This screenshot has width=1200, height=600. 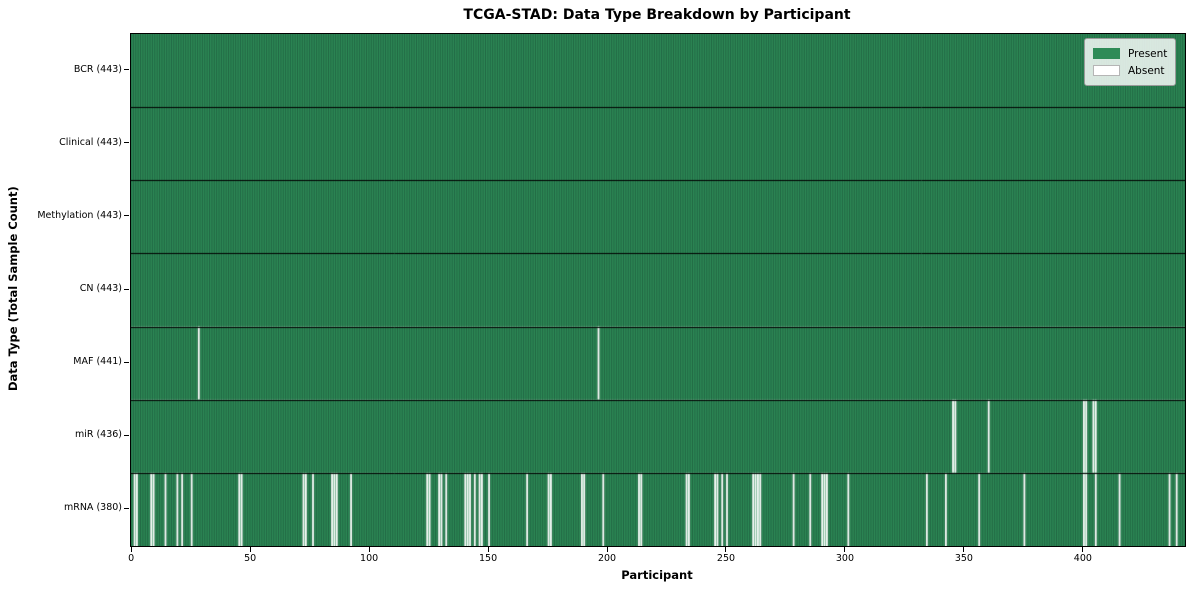 I want to click on legend: Present Absent, so click(x=1130, y=62).